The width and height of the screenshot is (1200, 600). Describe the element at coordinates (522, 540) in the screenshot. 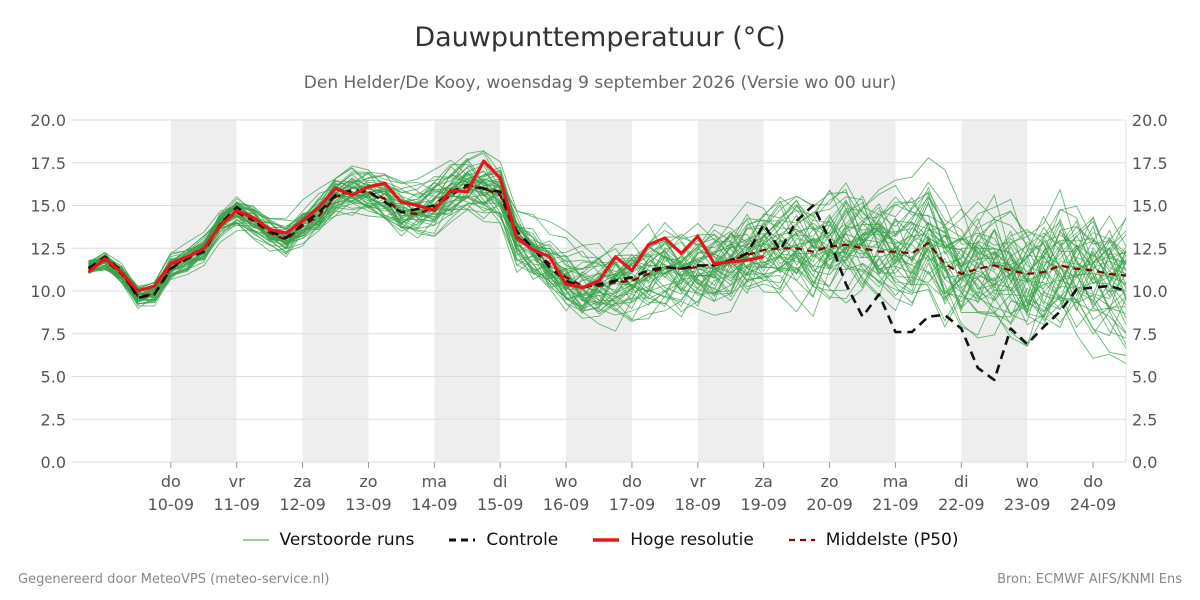

I see `legend-label: Controle` at that location.